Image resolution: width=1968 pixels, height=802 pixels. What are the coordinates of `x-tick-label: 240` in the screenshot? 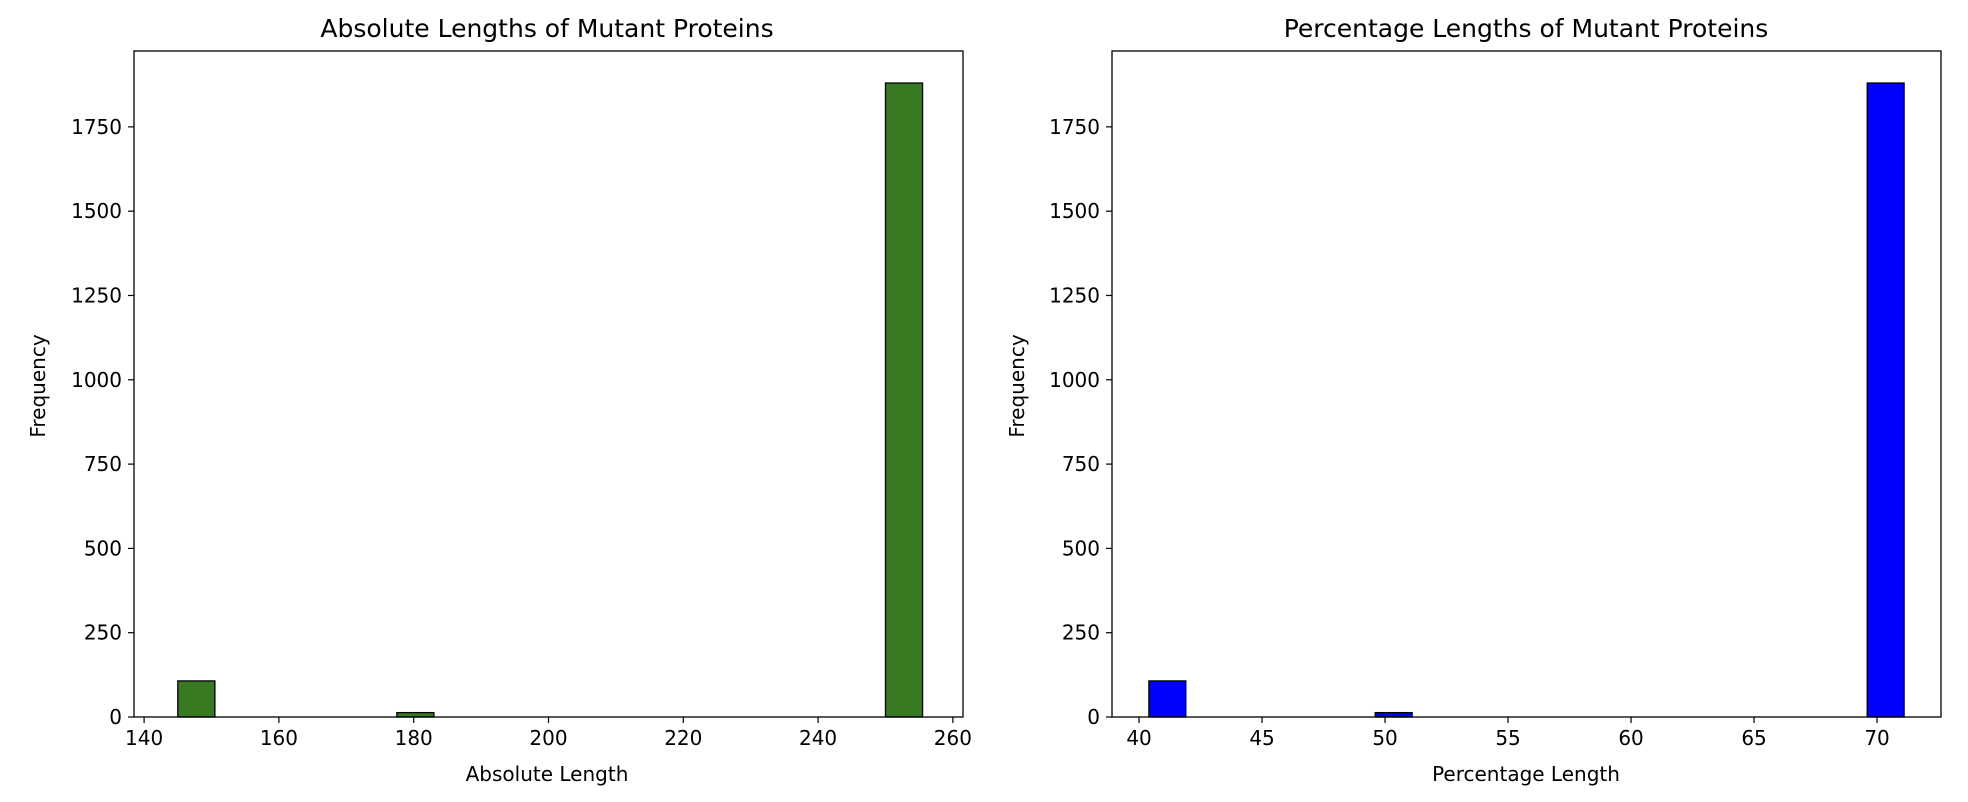 It's located at (818, 738).